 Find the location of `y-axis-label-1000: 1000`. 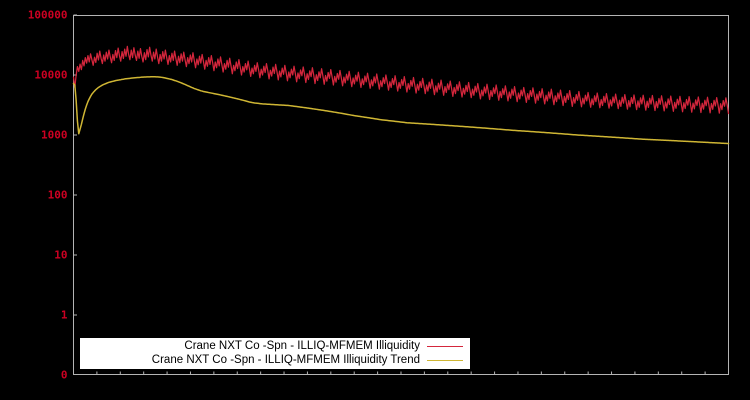

y-axis-label-1000: 1000 is located at coordinates (54, 135).